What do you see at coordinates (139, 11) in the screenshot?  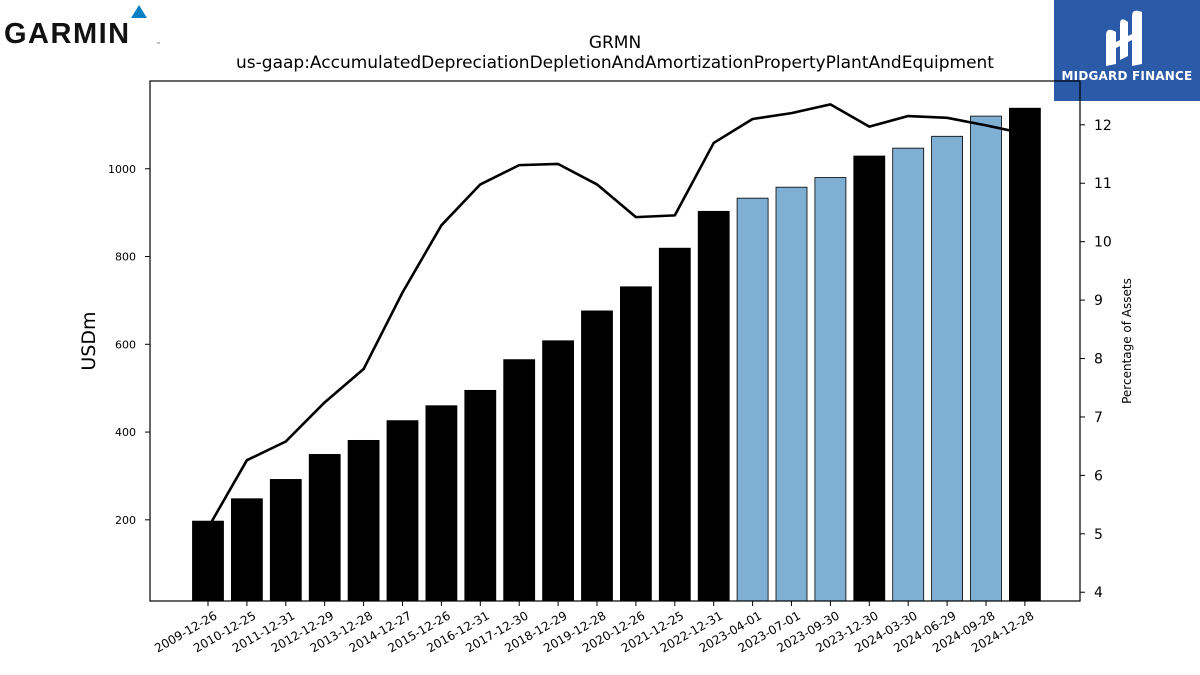 I see `garmin-triangle-icon` at bounding box center [139, 11].